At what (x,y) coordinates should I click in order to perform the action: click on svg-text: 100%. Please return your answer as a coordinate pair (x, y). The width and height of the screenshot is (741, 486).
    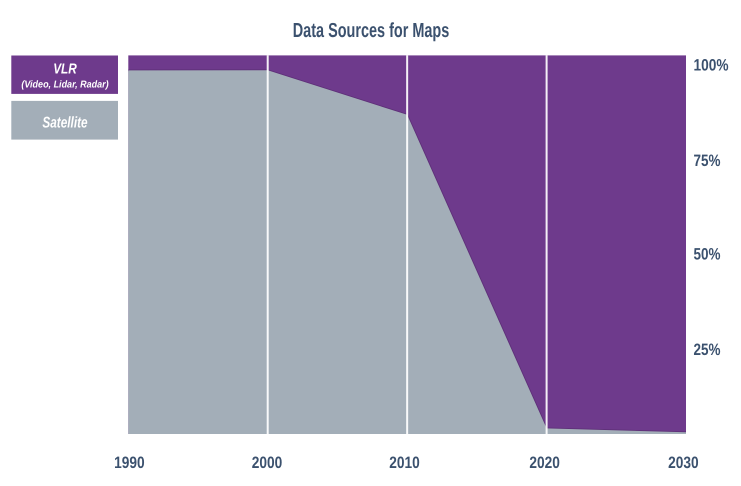
    Looking at the image, I should click on (711, 65).